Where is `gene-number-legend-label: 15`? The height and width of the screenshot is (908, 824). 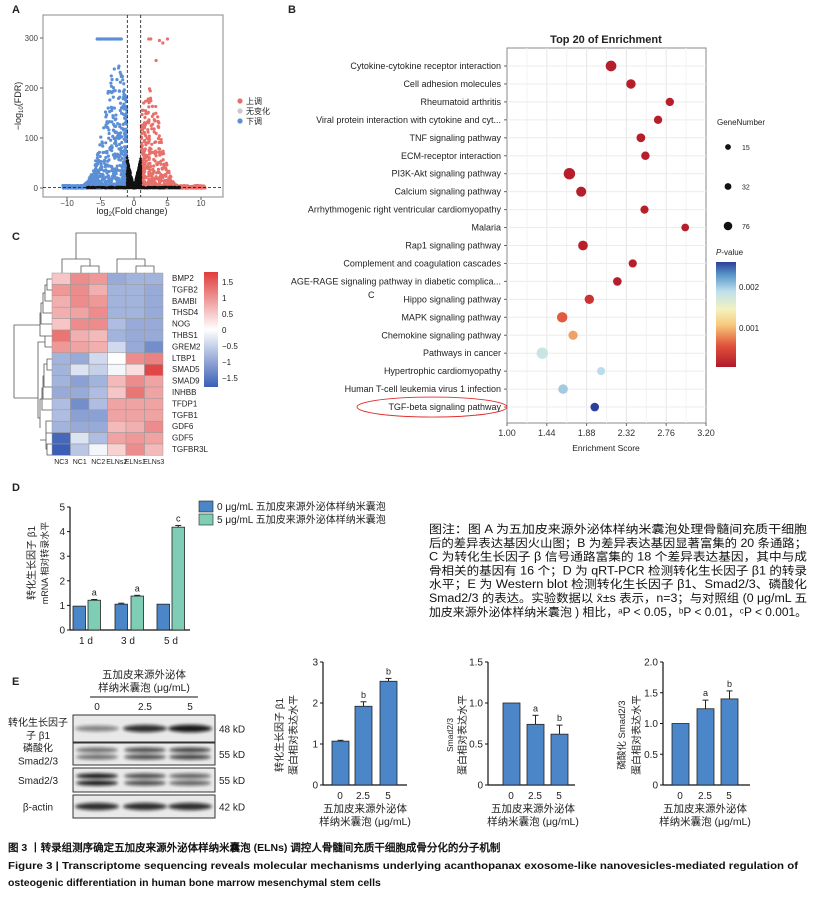
gene-number-legend-label: 15 is located at coordinates (746, 148).